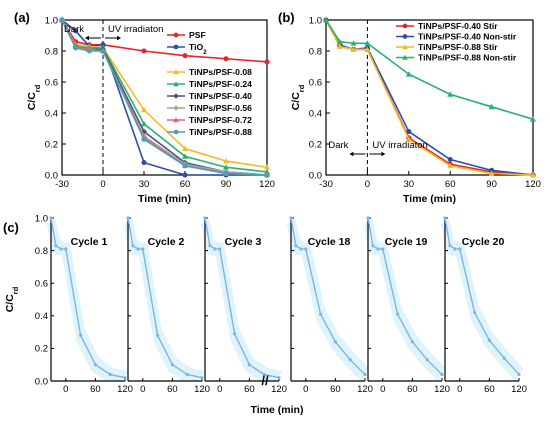 The height and width of the screenshot is (422, 550). What do you see at coordinates (41, 284) in the screenshot?
I see `y-tick-label: 0.6` at bounding box center [41, 284].